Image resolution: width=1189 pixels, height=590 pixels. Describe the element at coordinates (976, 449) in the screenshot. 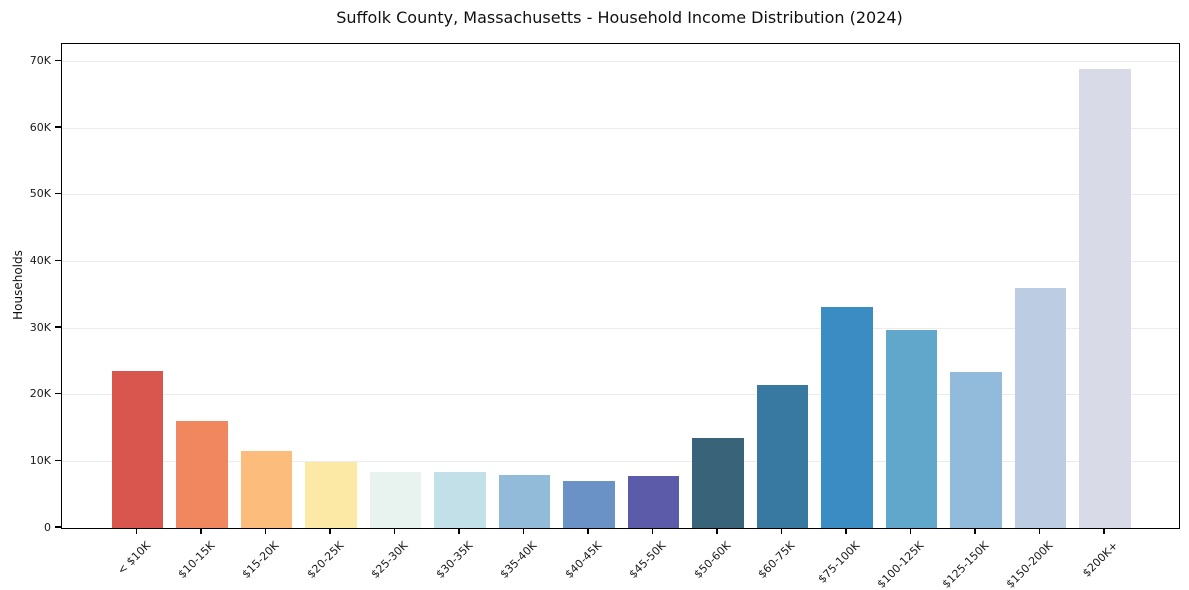

I see `bar-125150k` at that location.